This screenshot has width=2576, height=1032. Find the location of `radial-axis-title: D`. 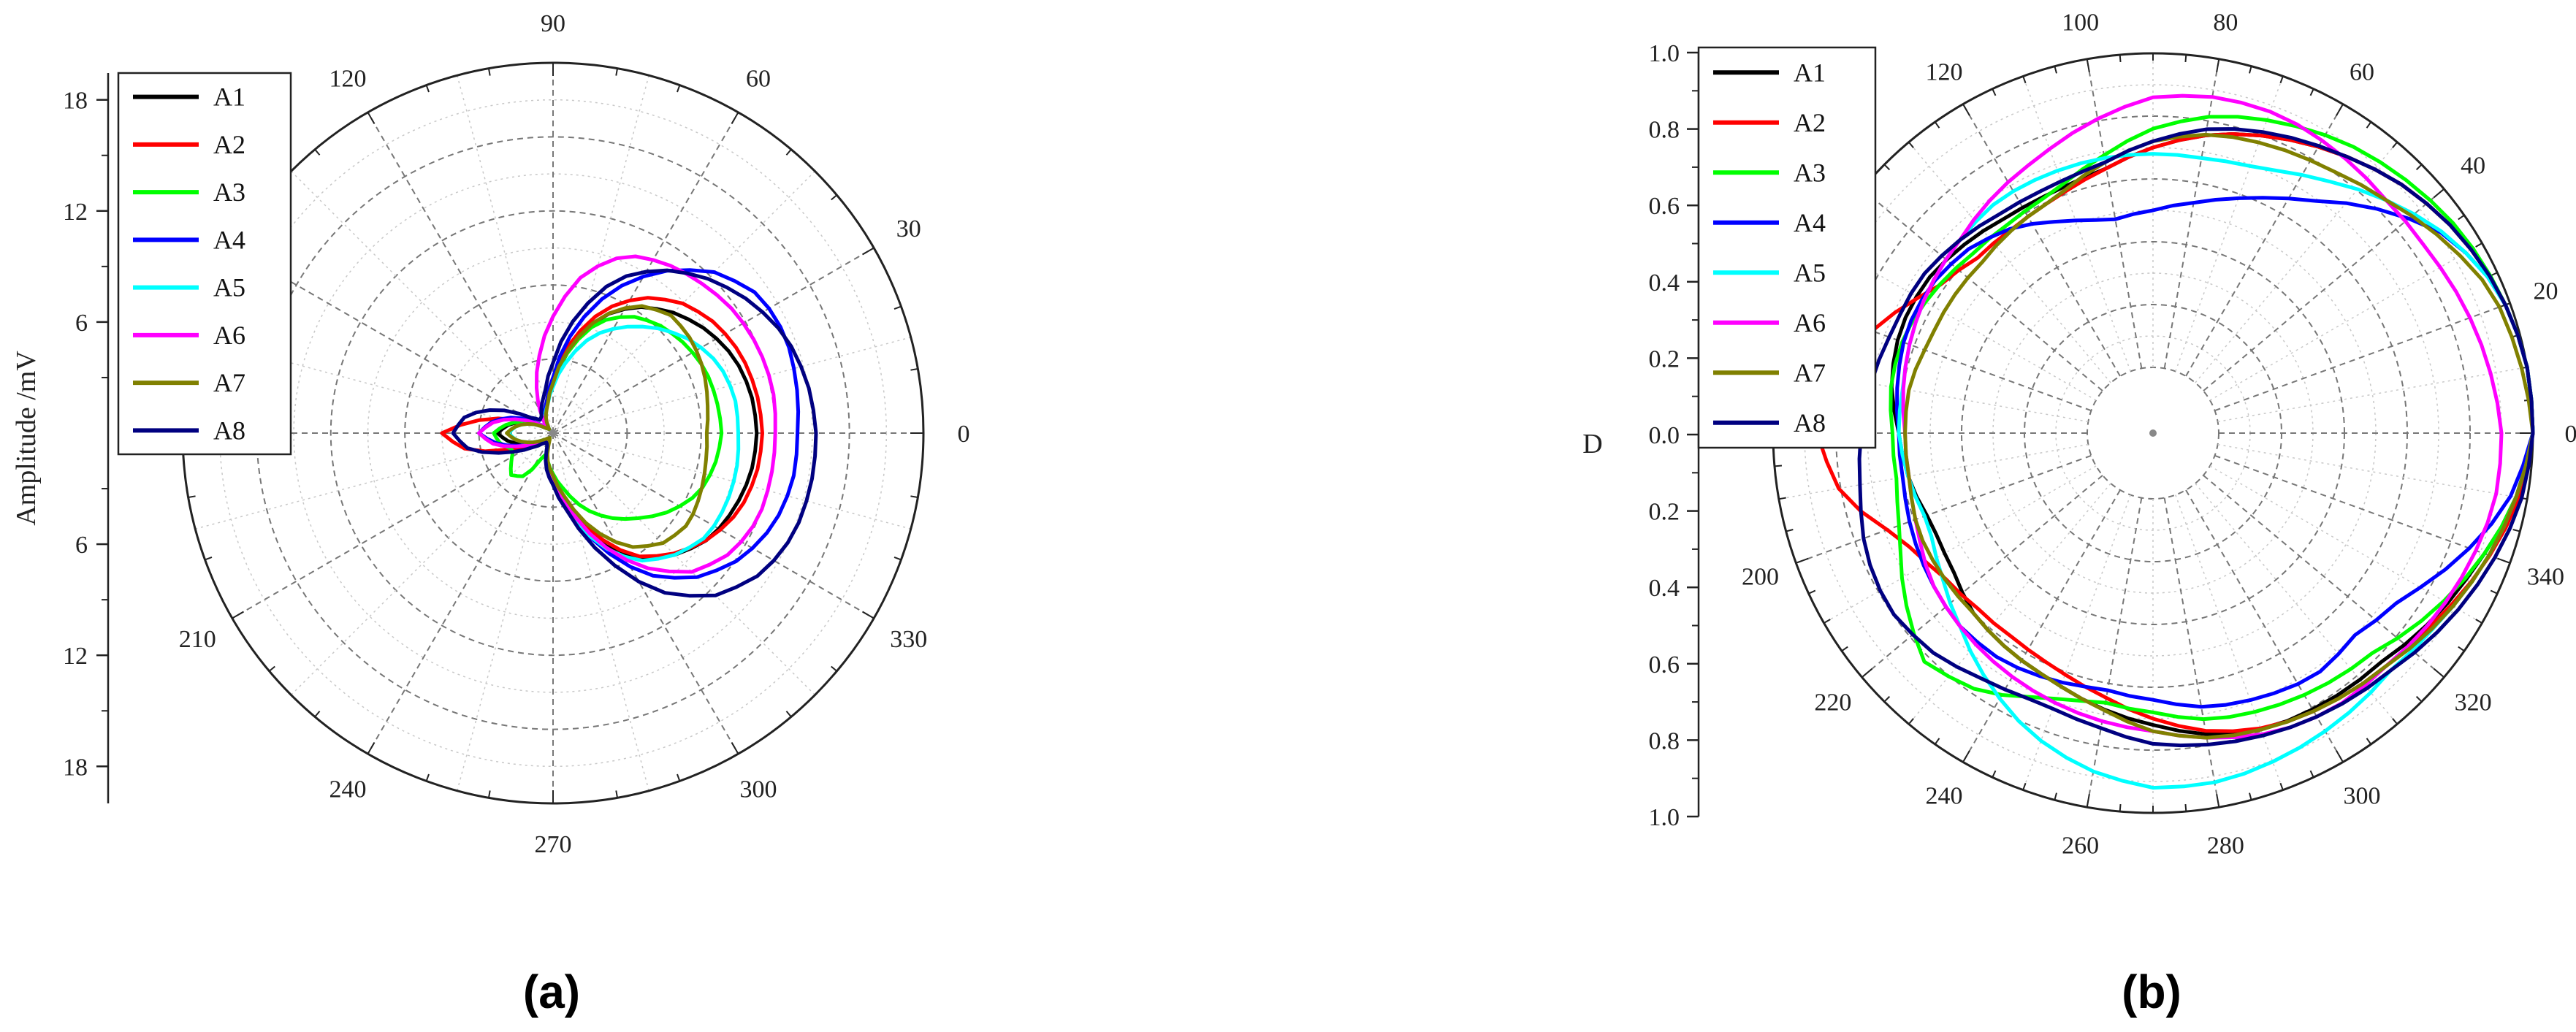

radial-axis-title: D is located at coordinates (1592, 444).